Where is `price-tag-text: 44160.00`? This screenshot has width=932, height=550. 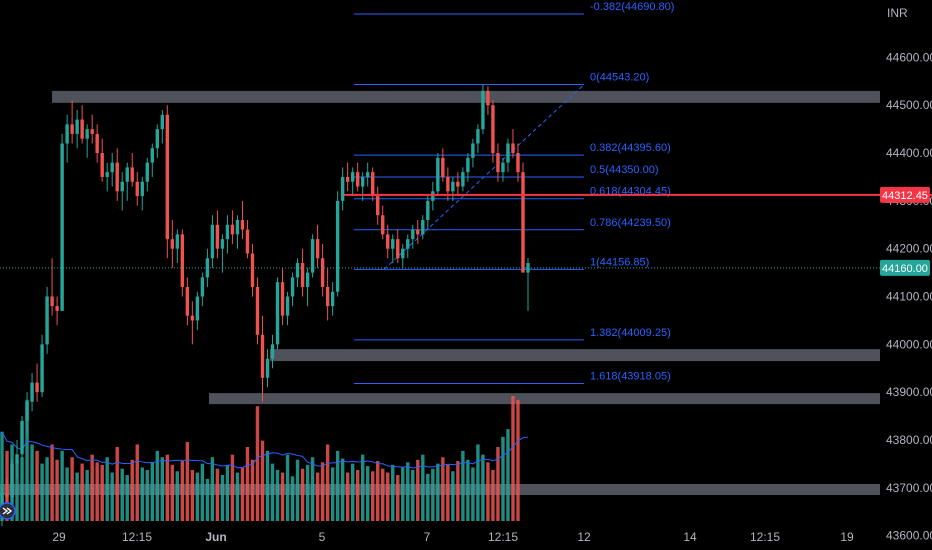
price-tag-text: 44160.00 is located at coordinates (905, 269).